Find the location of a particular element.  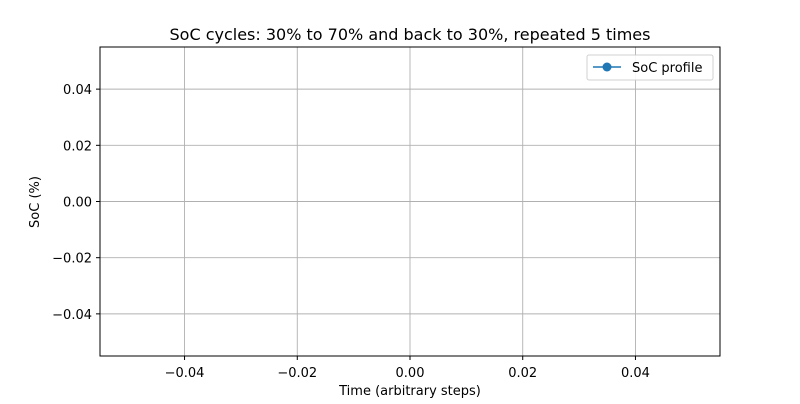

x-axis-ticks: −0.04 −0.02 0.00 0.02 0.04 is located at coordinates (407, 368).